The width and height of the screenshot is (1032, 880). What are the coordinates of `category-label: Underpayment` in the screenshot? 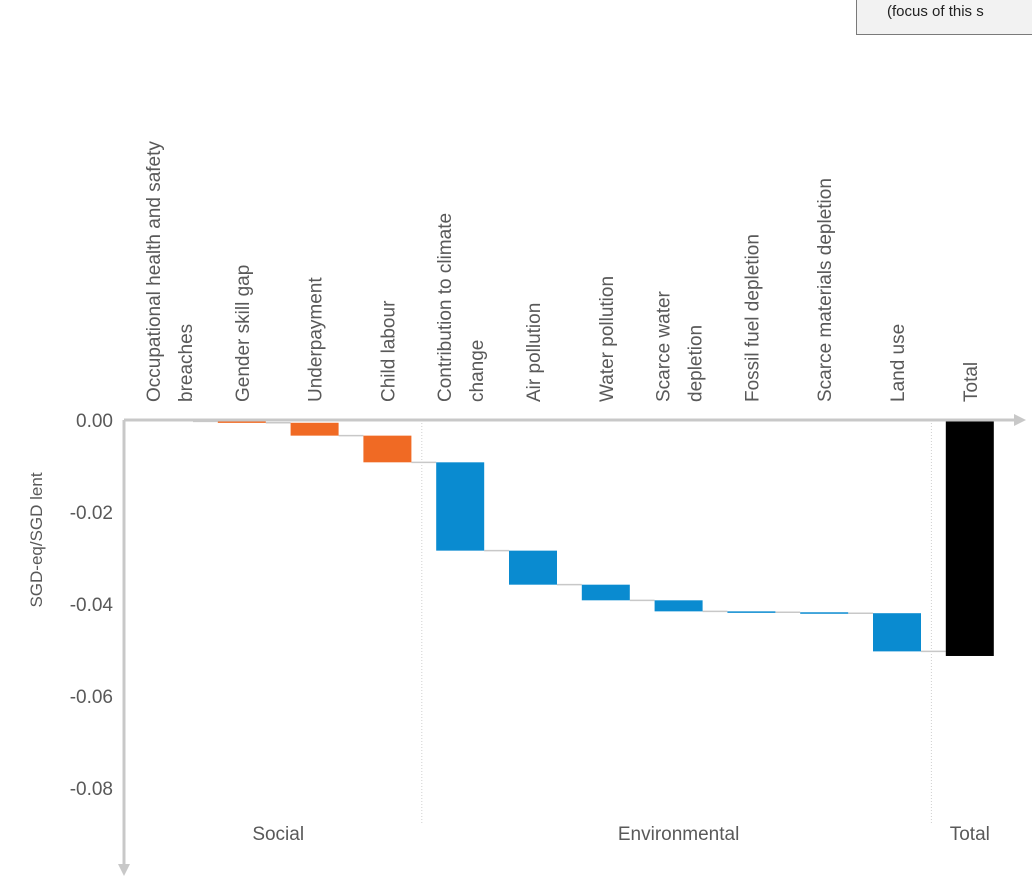 It's located at (316, 339).